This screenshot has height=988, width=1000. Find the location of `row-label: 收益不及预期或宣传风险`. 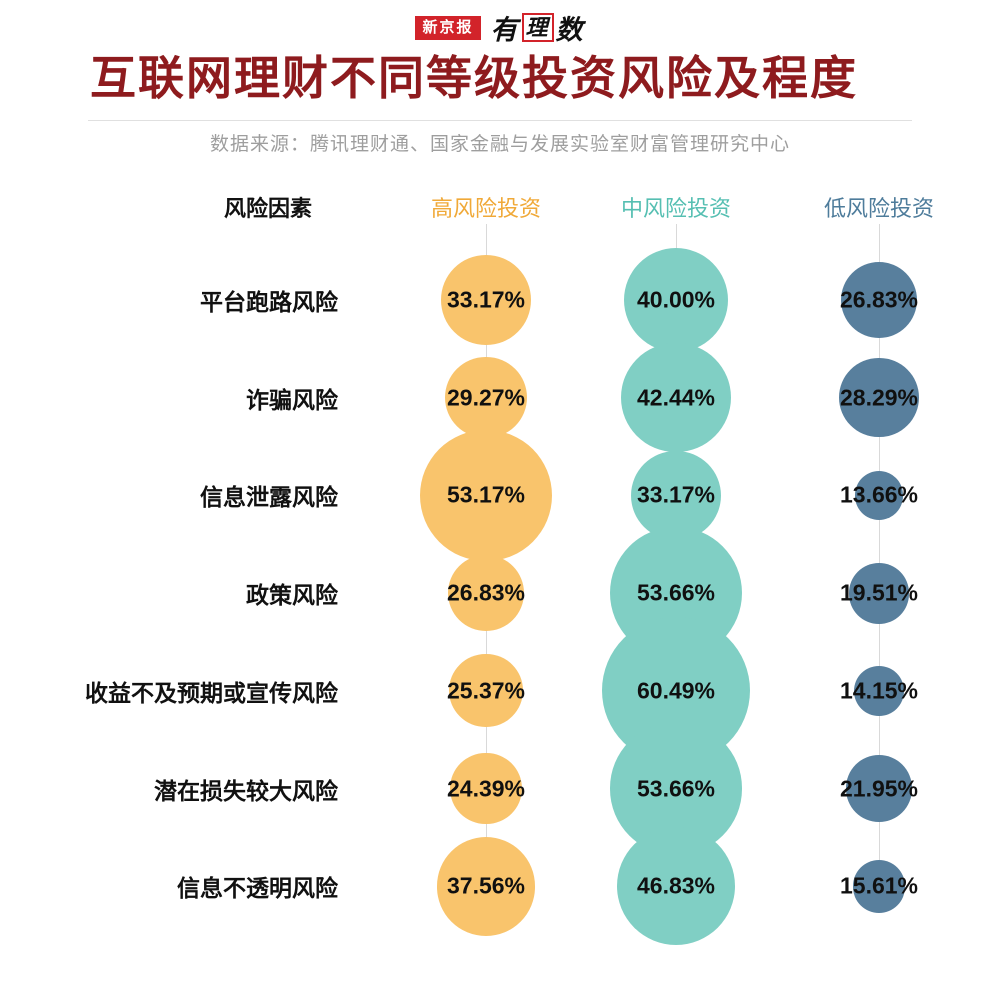

row-label: 收益不及预期或宣传风险 is located at coordinates (211, 692).